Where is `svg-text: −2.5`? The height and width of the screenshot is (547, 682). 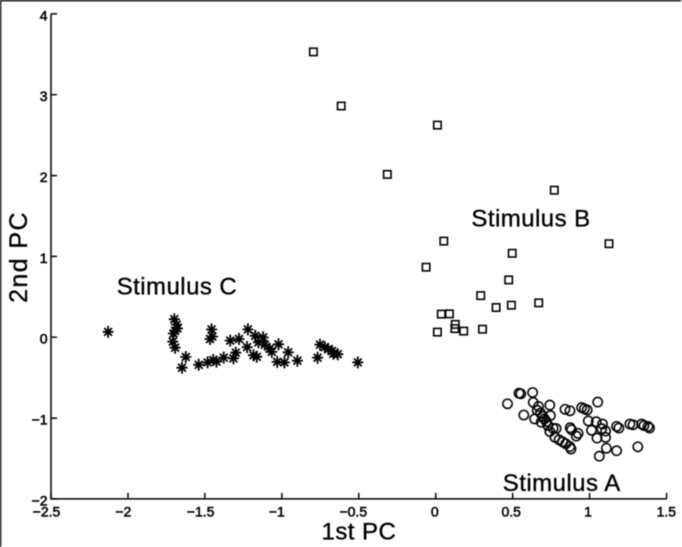
svg-text: −2.5 is located at coordinates (47, 511).